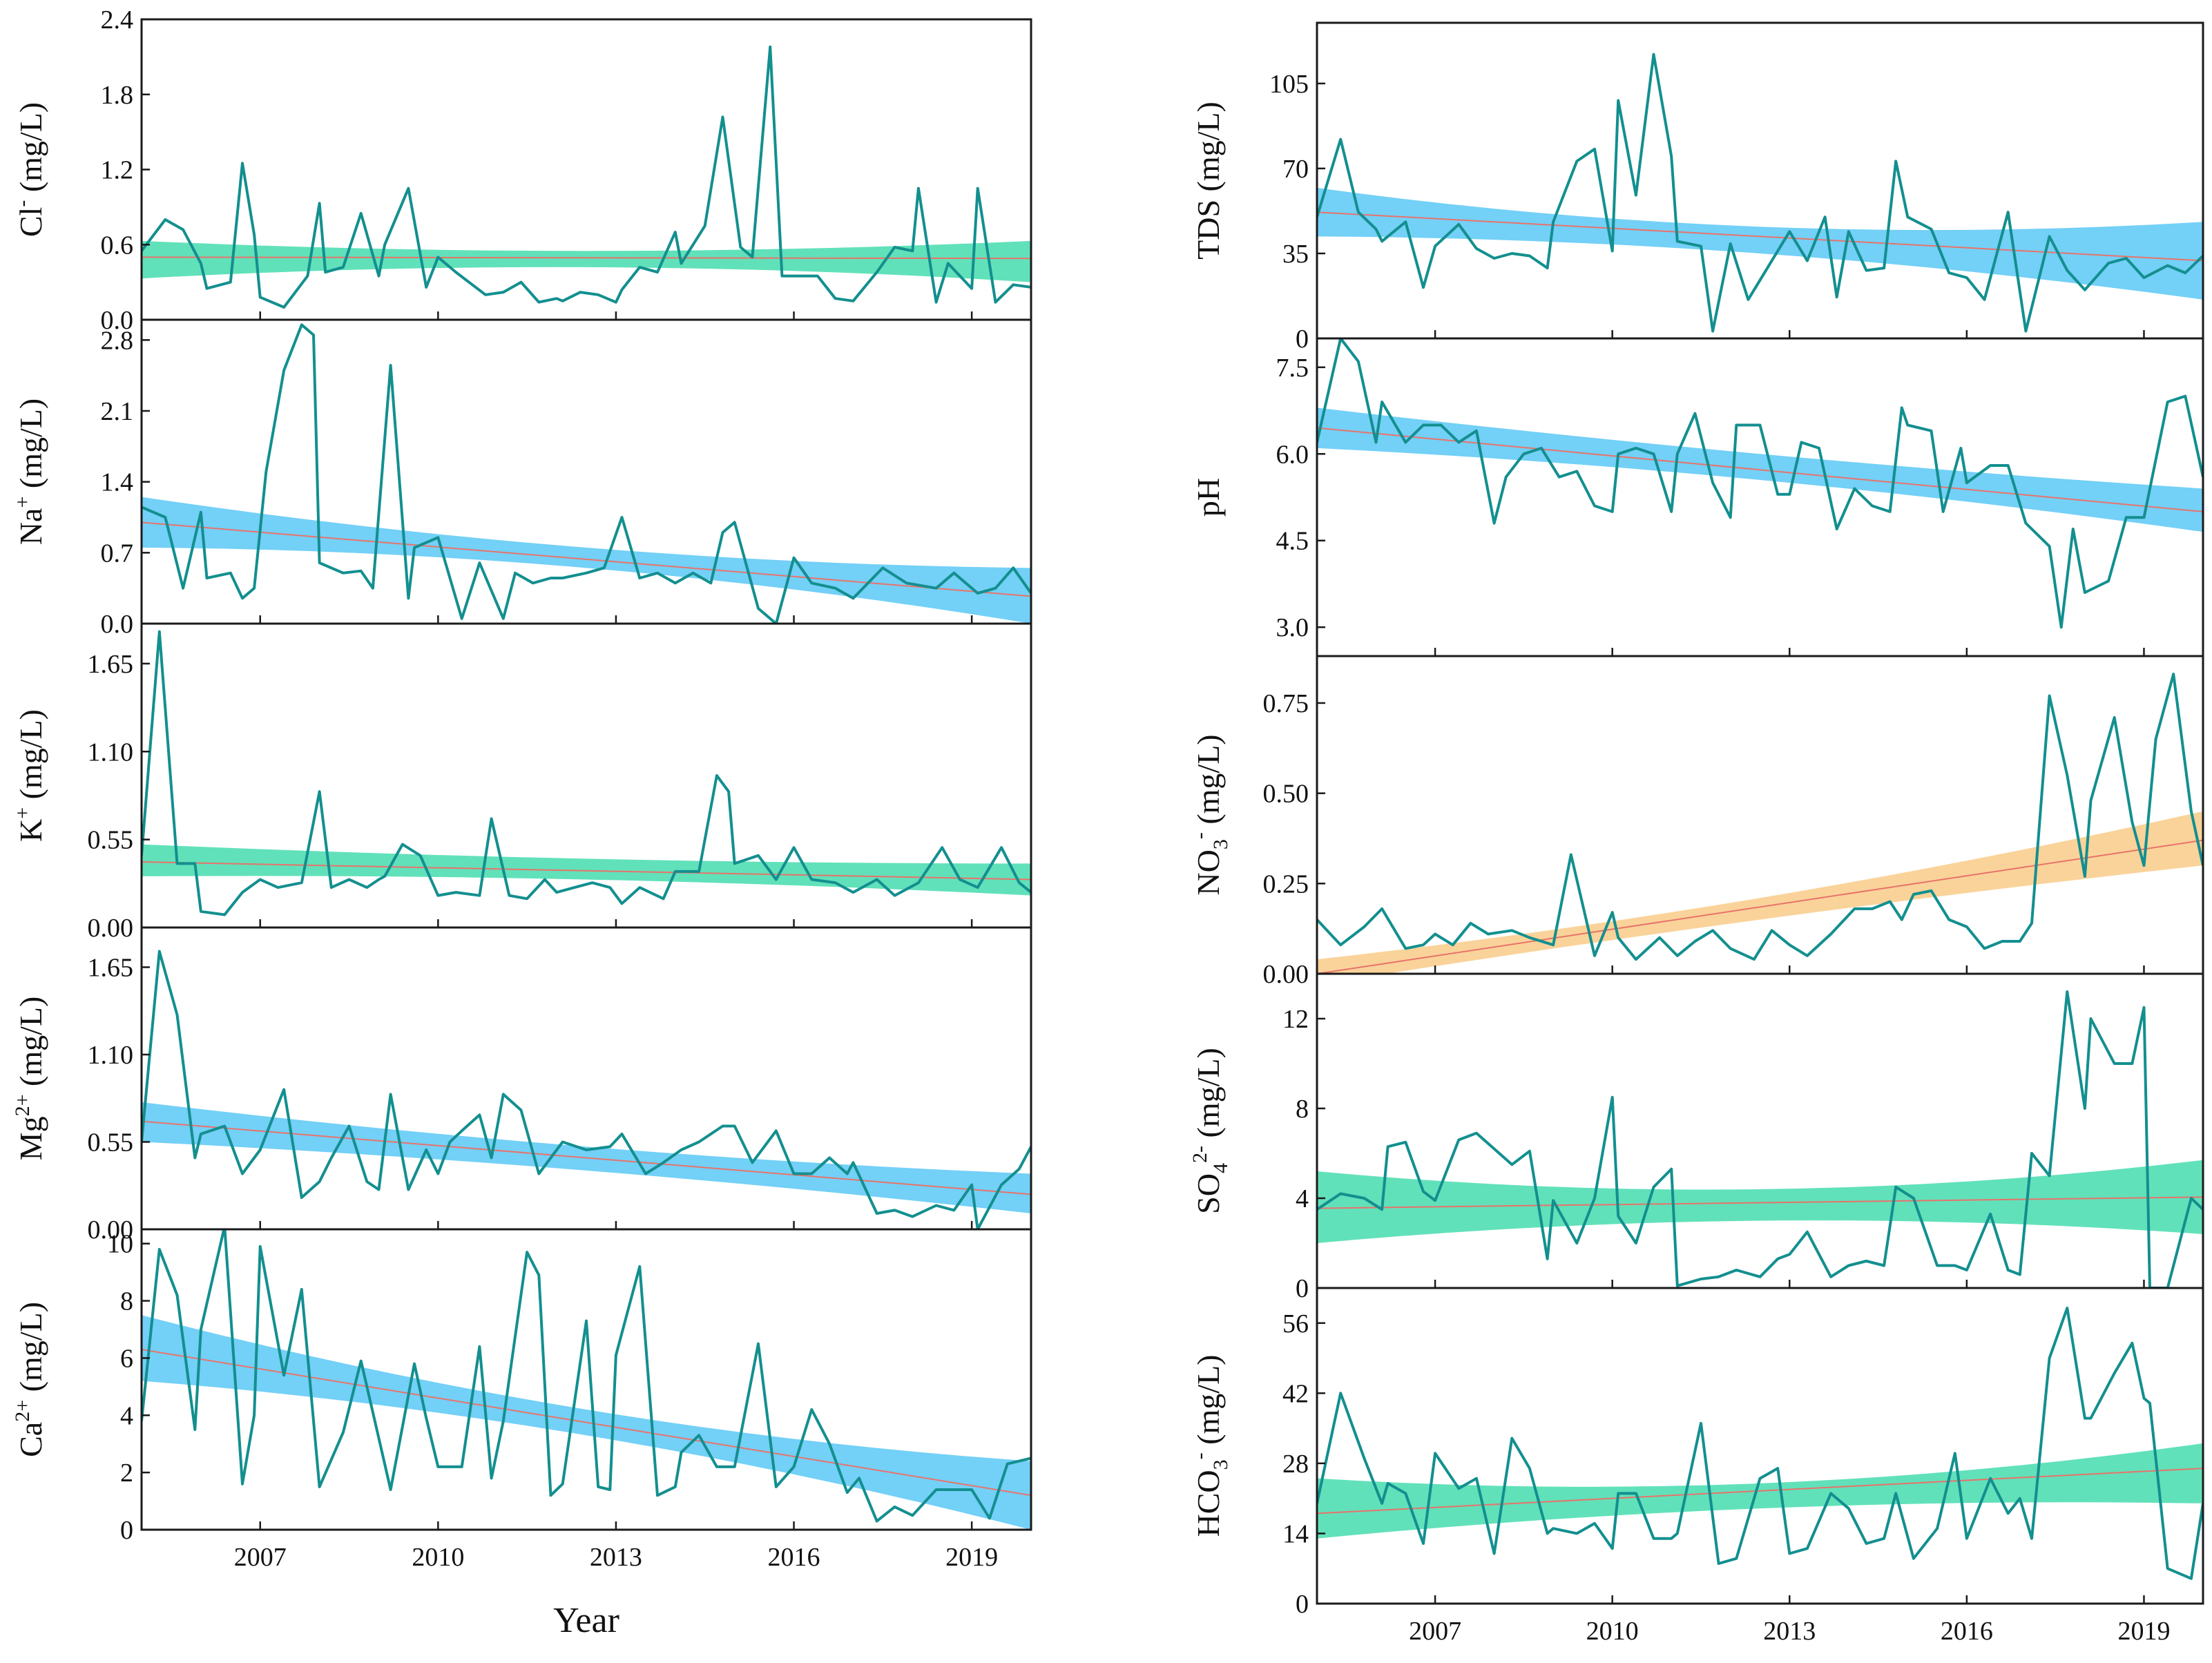 The image size is (2212, 1663). Describe the element at coordinates (118, 340) in the screenshot. I see `y-tick-label-na: 2.8` at that location.